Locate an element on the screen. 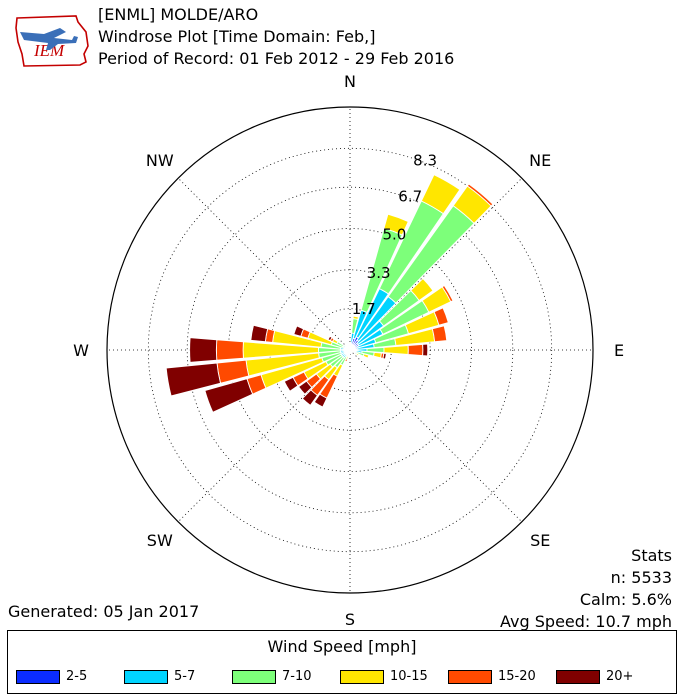 The height and width of the screenshot is (700, 700). plot-title: Windrose Plot [Time Domain: Feb,] is located at coordinates (237, 36).